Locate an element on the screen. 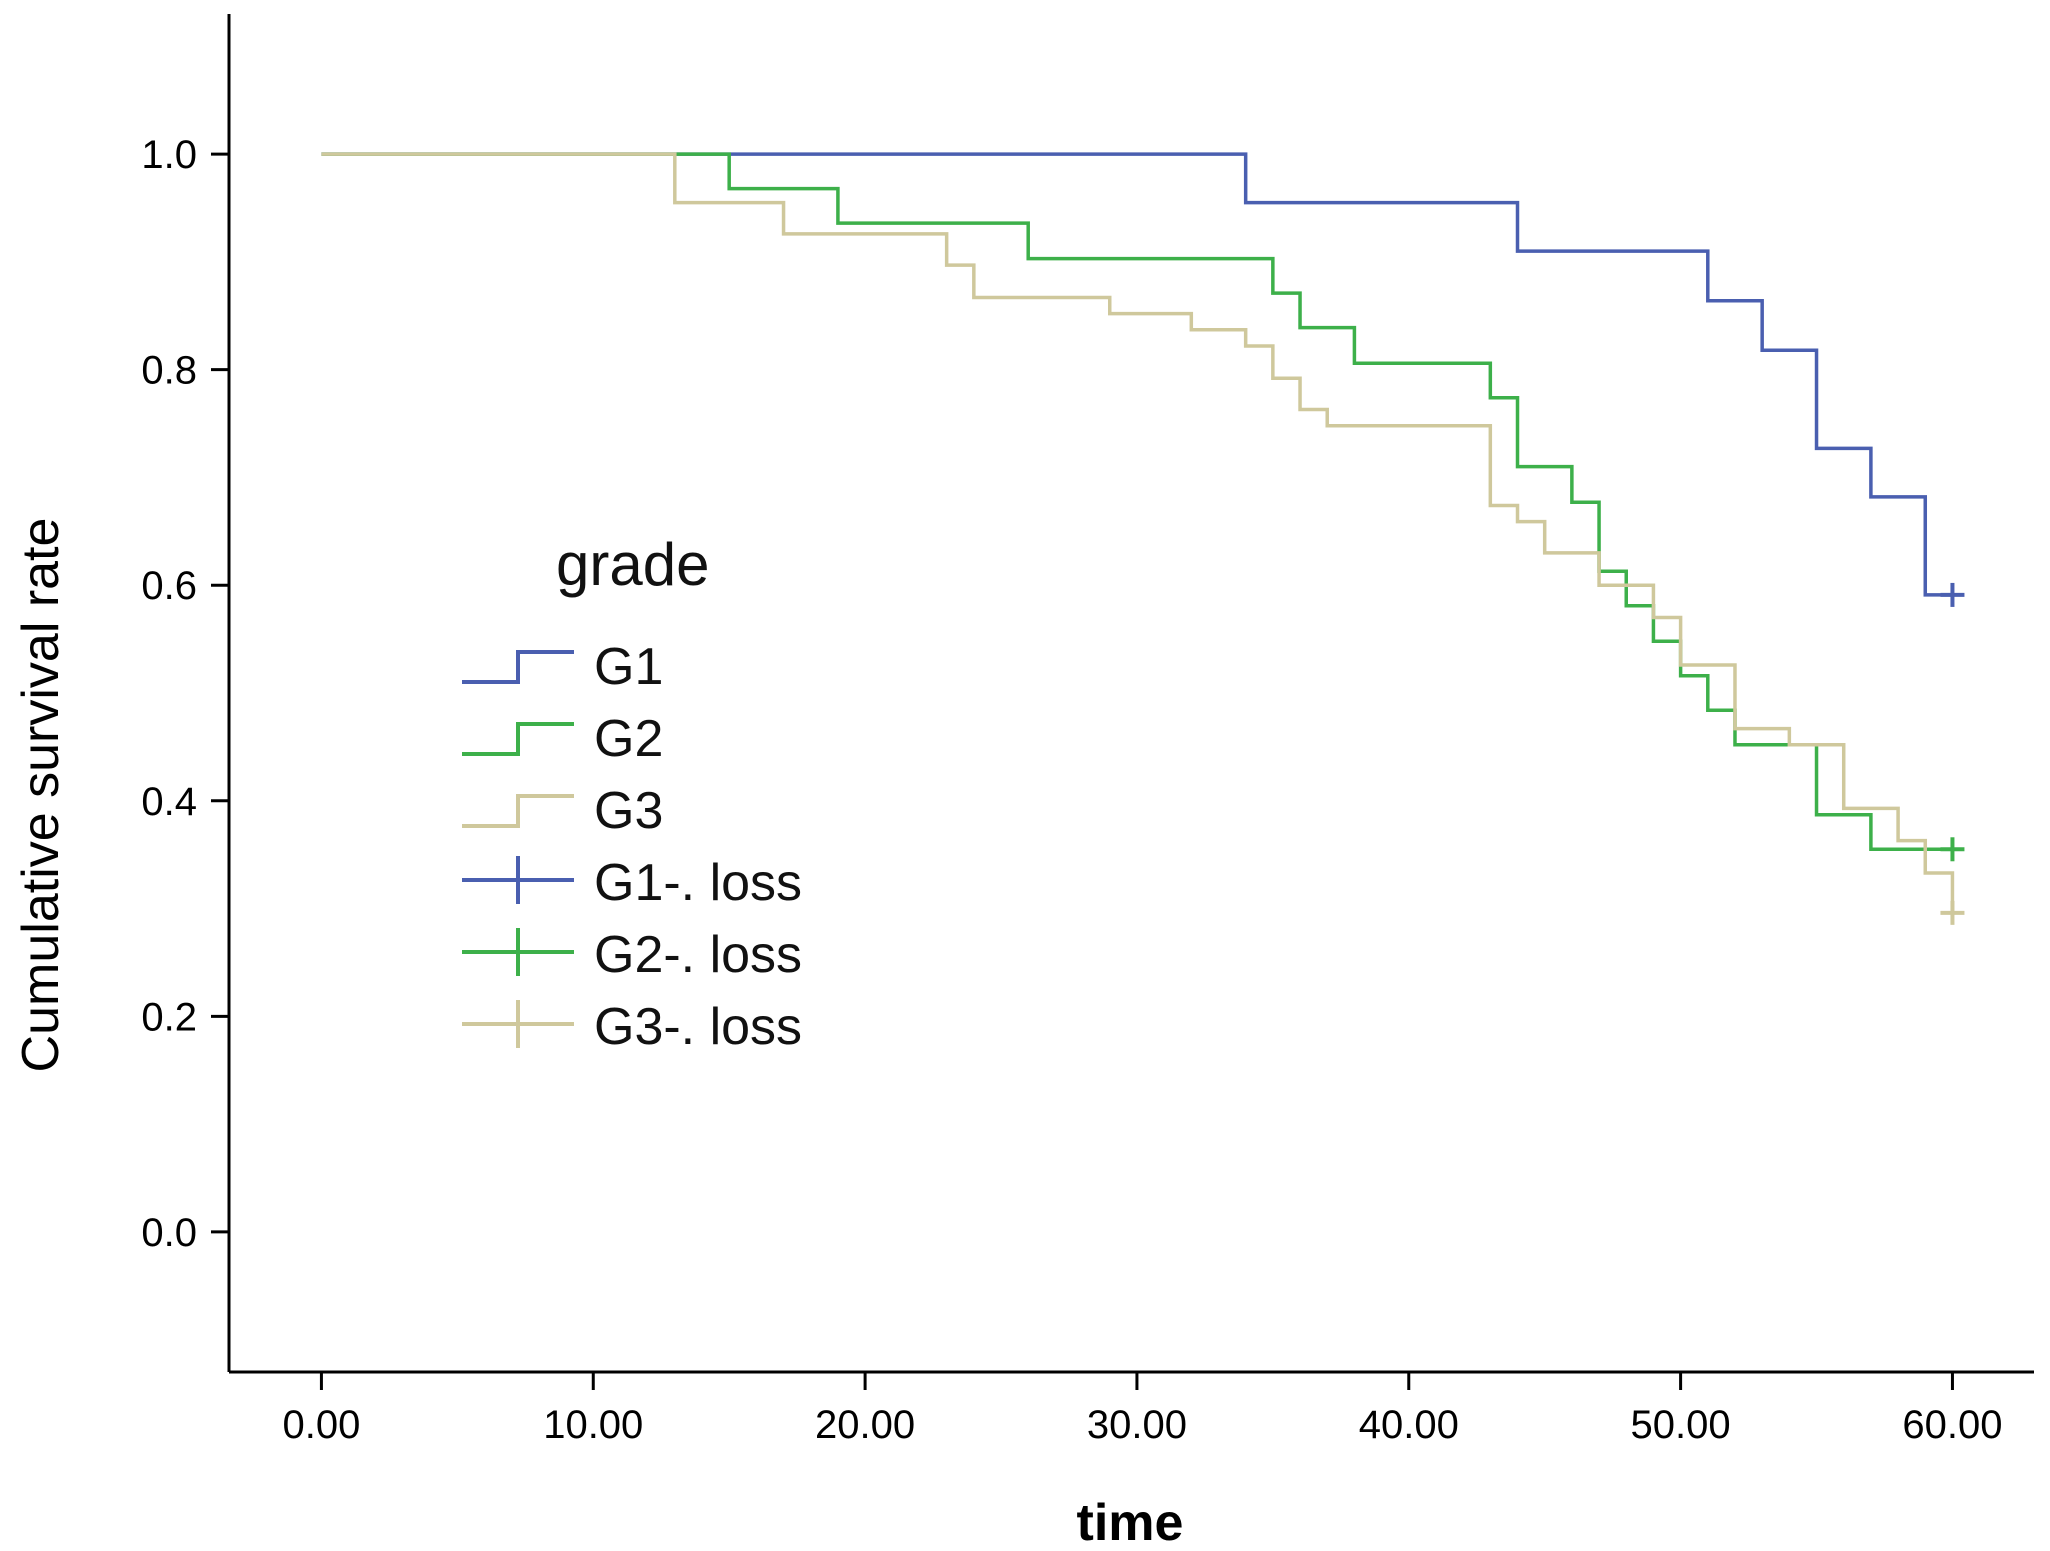 The width and height of the screenshot is (2050, 1551). legend-label: G1-. loss is located at coordinates (698, 883).